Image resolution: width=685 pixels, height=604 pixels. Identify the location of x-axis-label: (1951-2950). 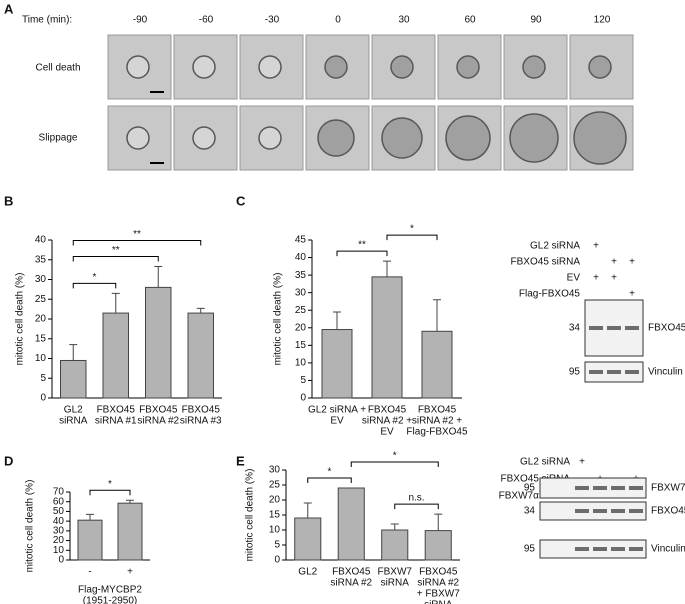
(110, 600).